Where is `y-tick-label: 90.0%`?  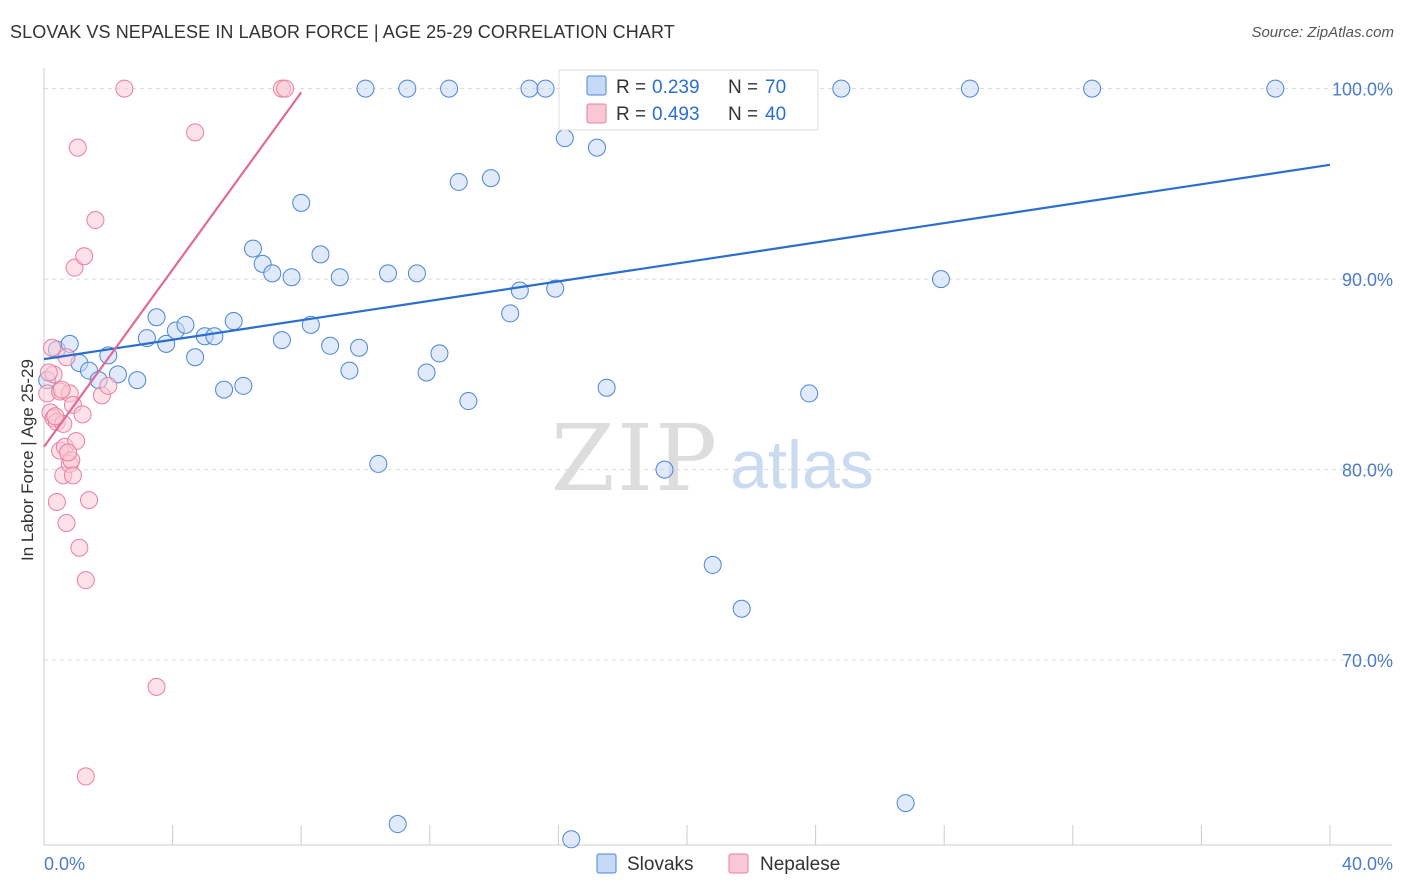 y-tick-label: 90.0% is located at coordinates (1367, 280).